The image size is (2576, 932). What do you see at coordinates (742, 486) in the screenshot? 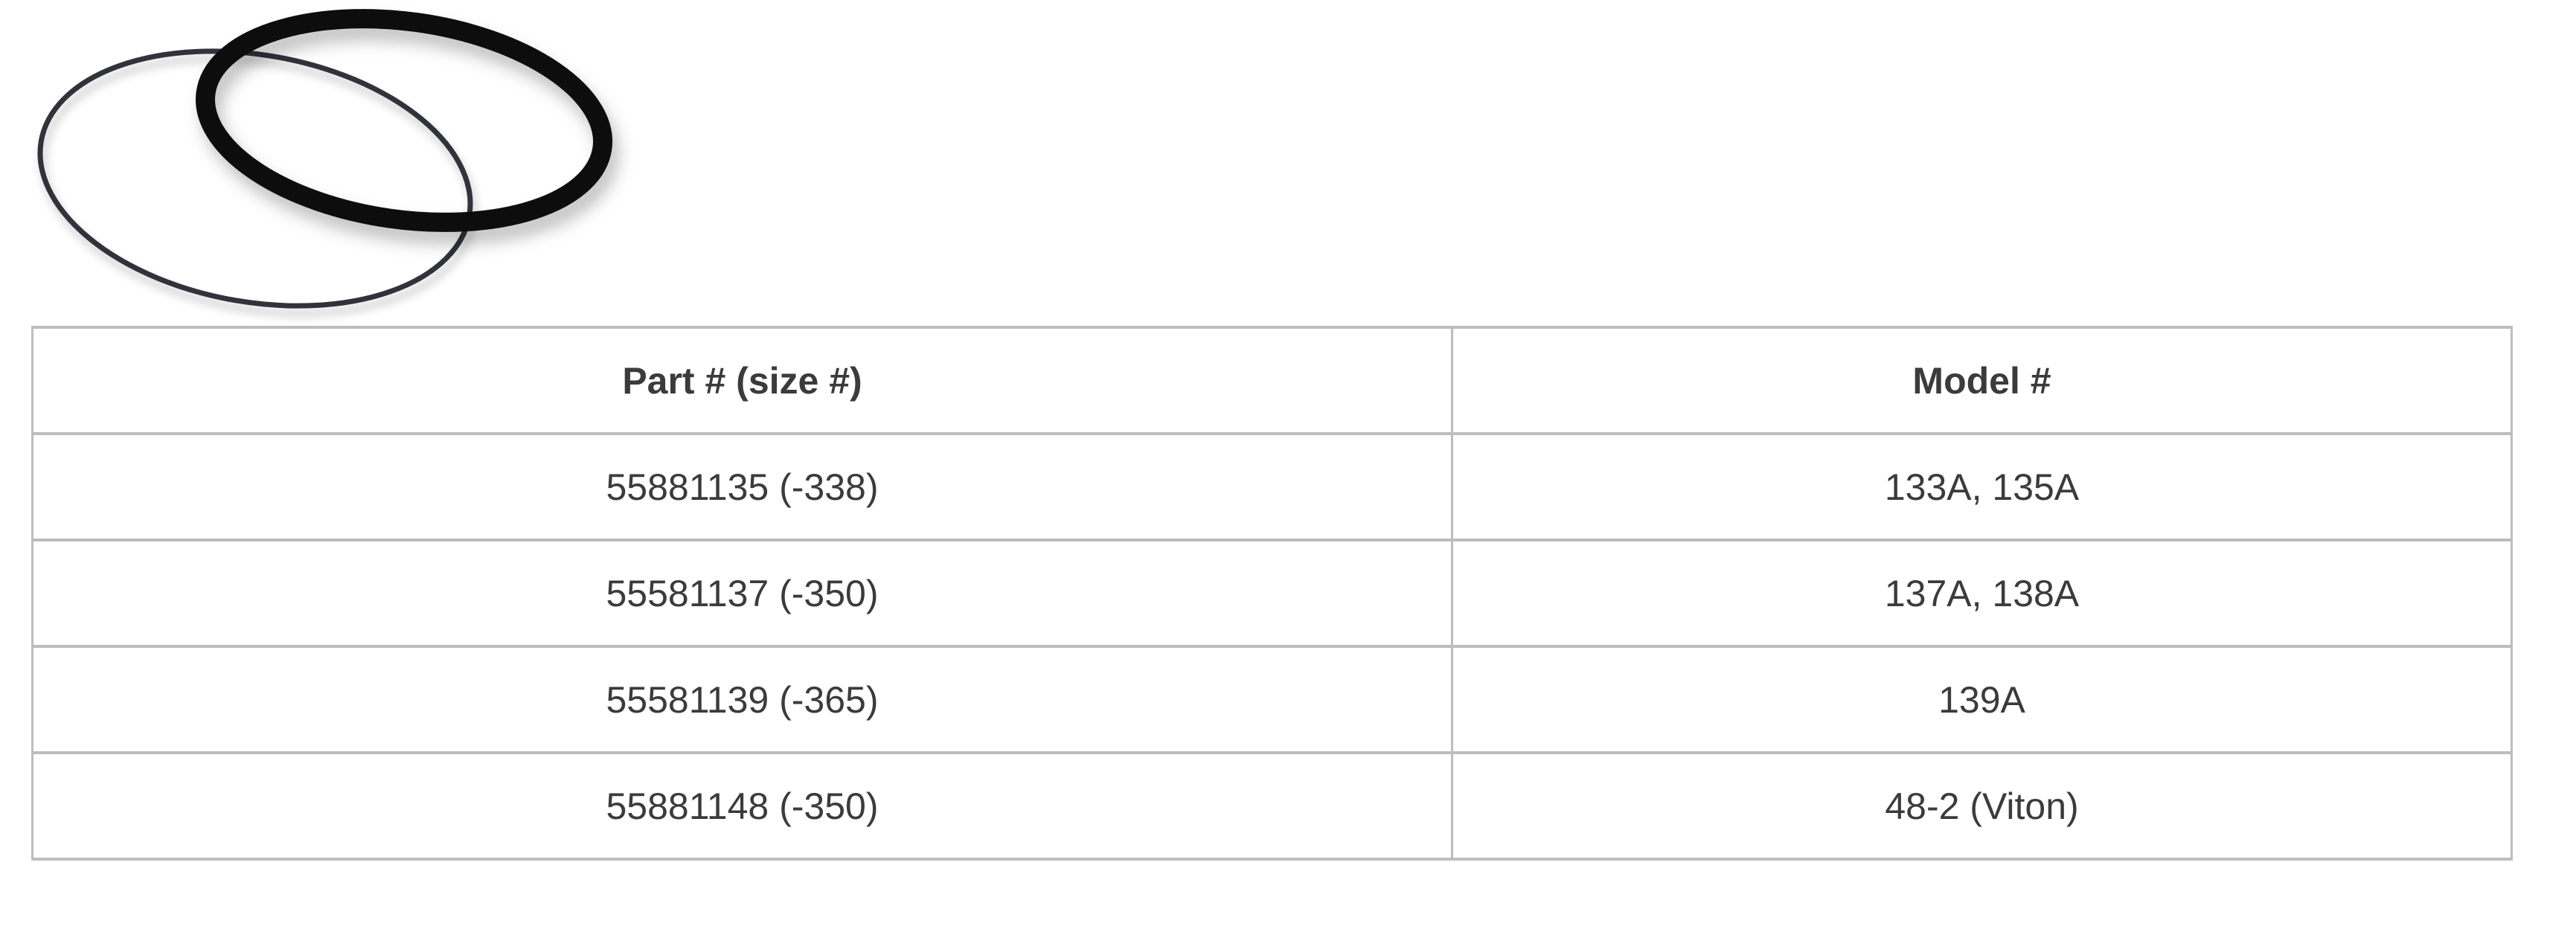
I see `part-number-cell: 55881135 (-338)` at bounding box center [742, 486].